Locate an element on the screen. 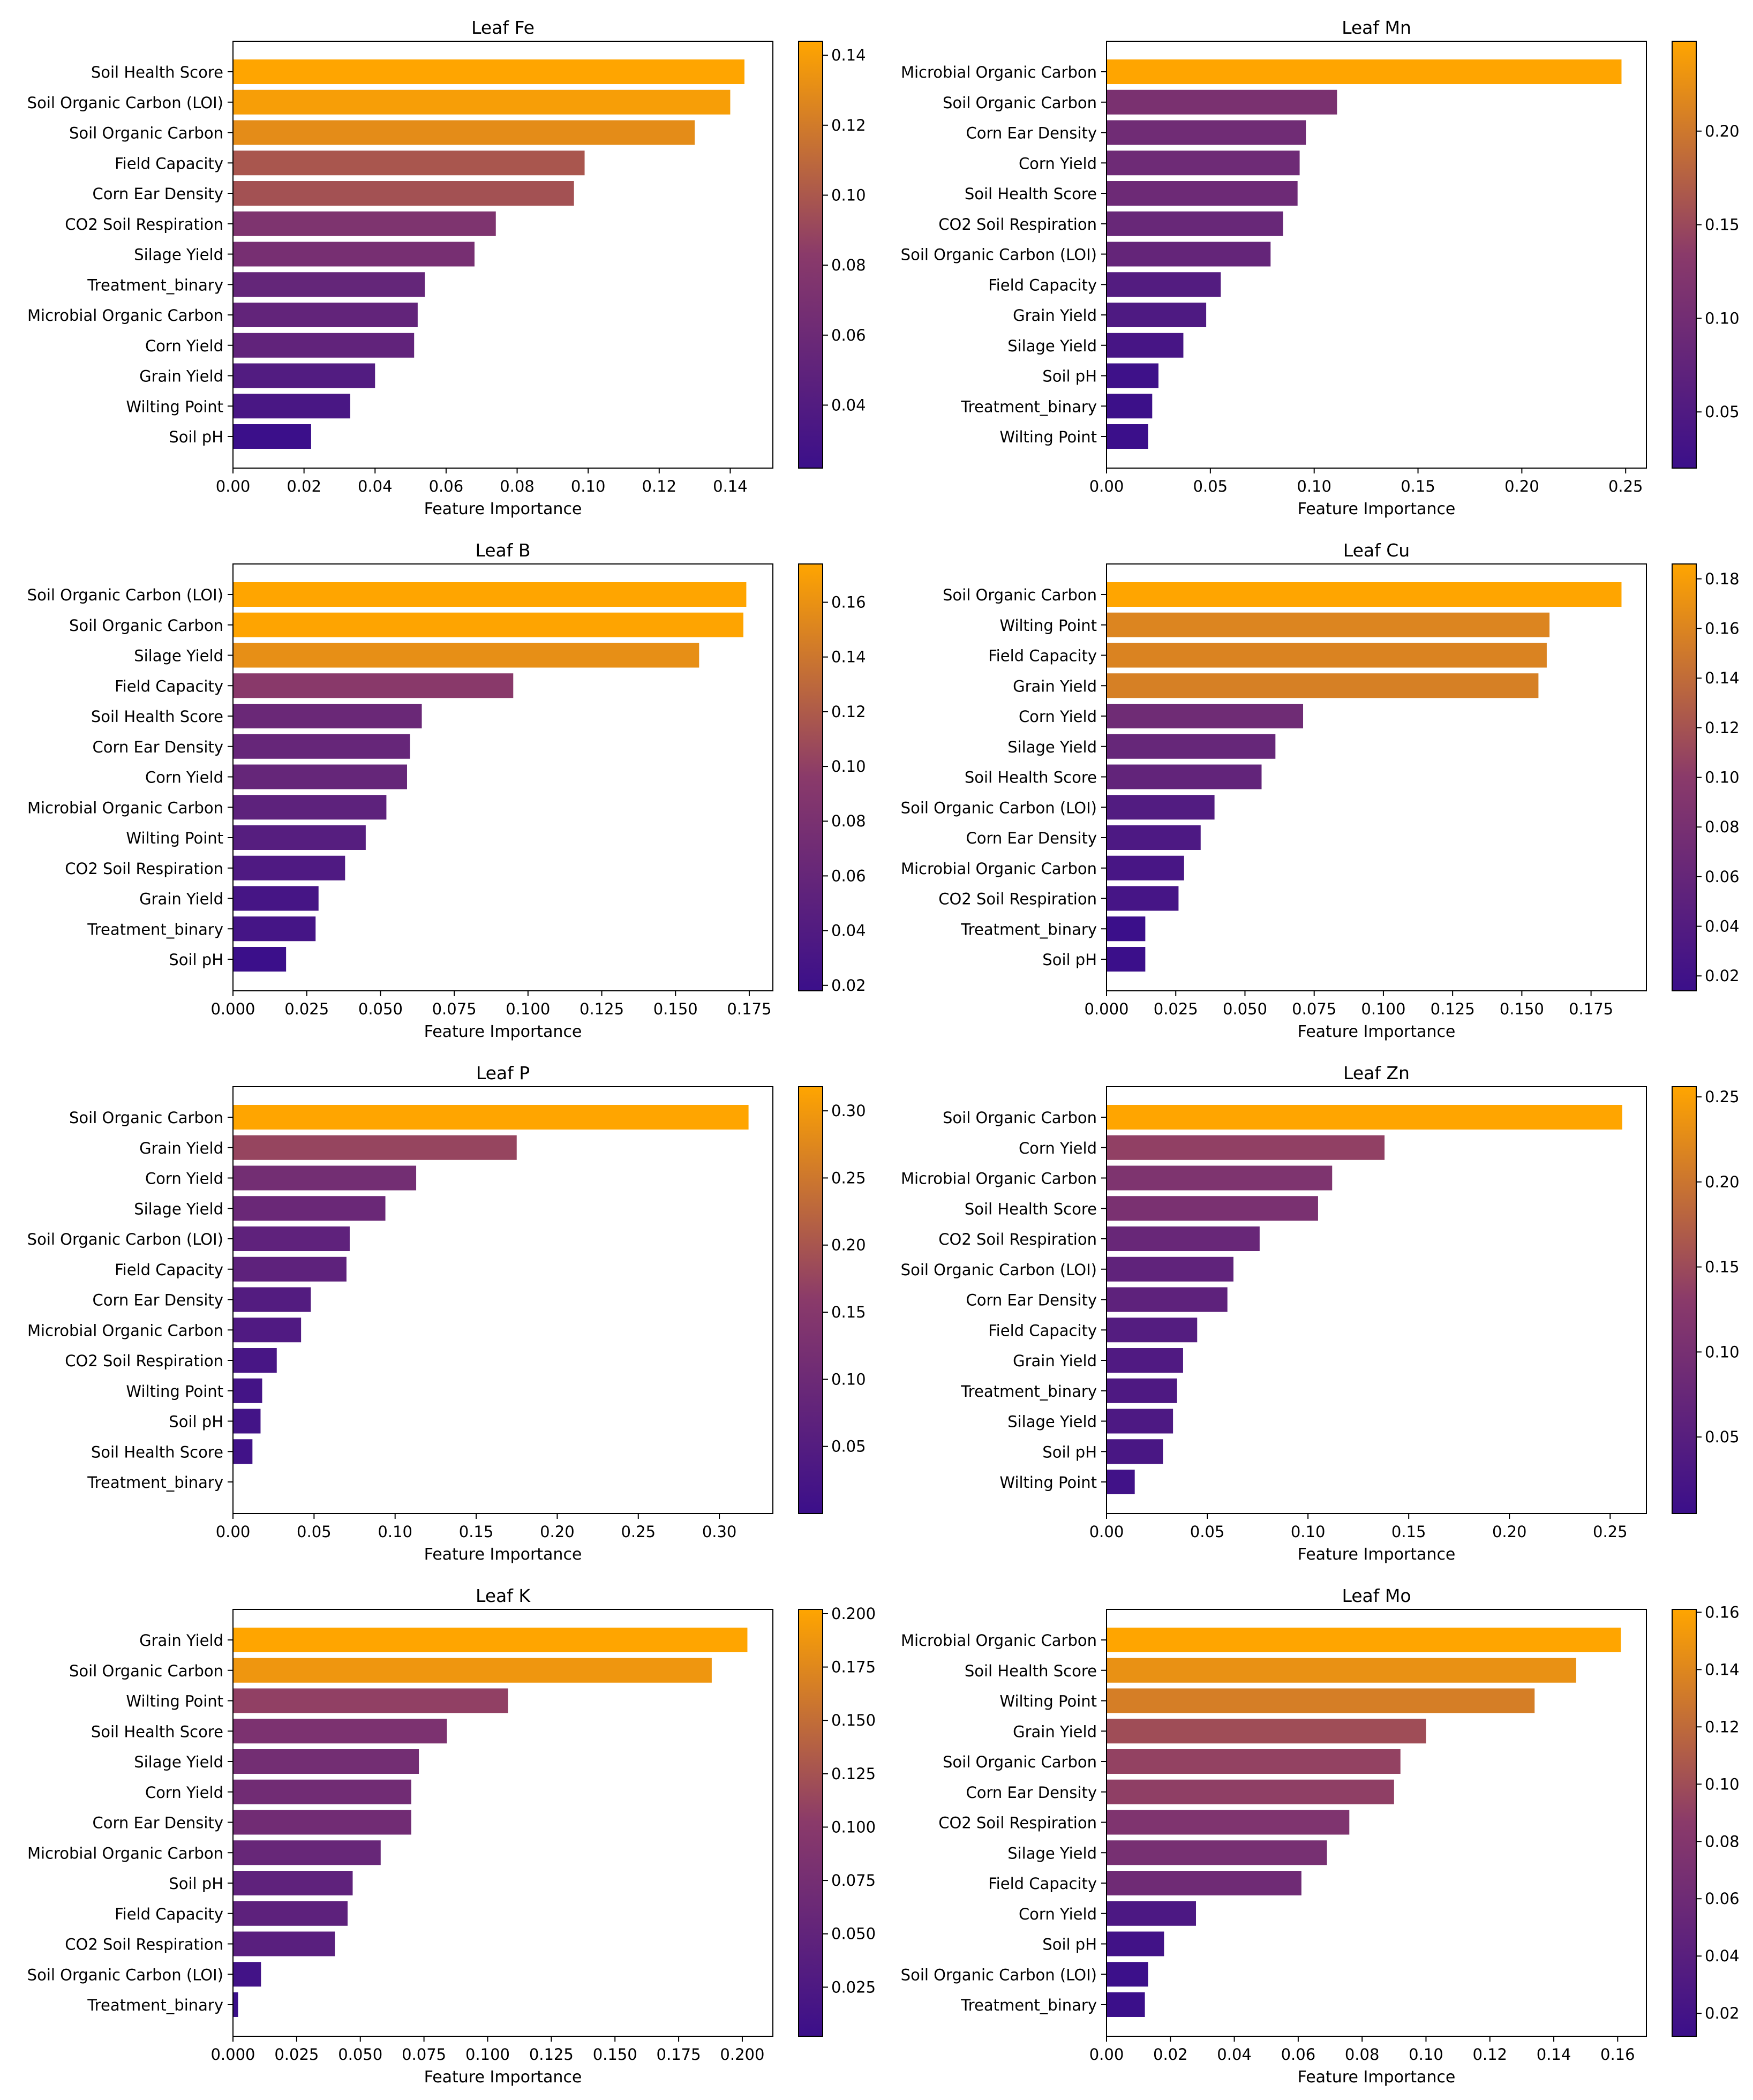 This screenshot has width=1753, height=2100. x-tick-label: 0.16 is located at coordinates (1618, 2055).